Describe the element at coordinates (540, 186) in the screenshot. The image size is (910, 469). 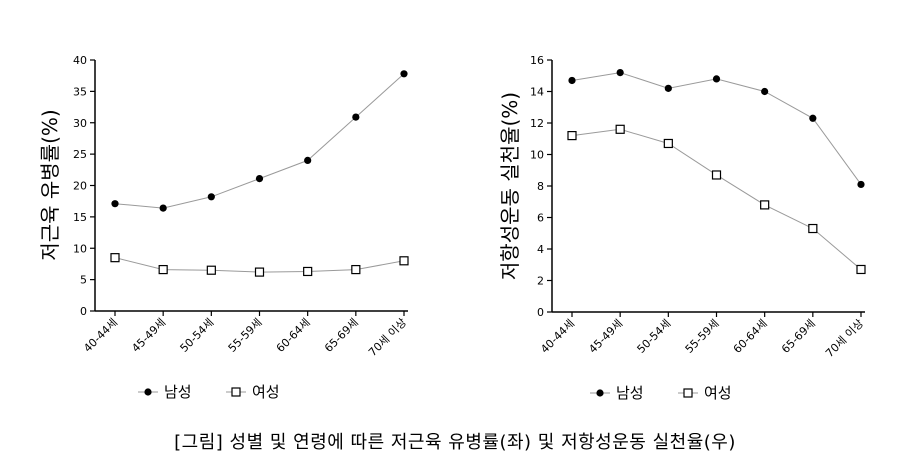
I see `y-tick-label: 8` at that location.